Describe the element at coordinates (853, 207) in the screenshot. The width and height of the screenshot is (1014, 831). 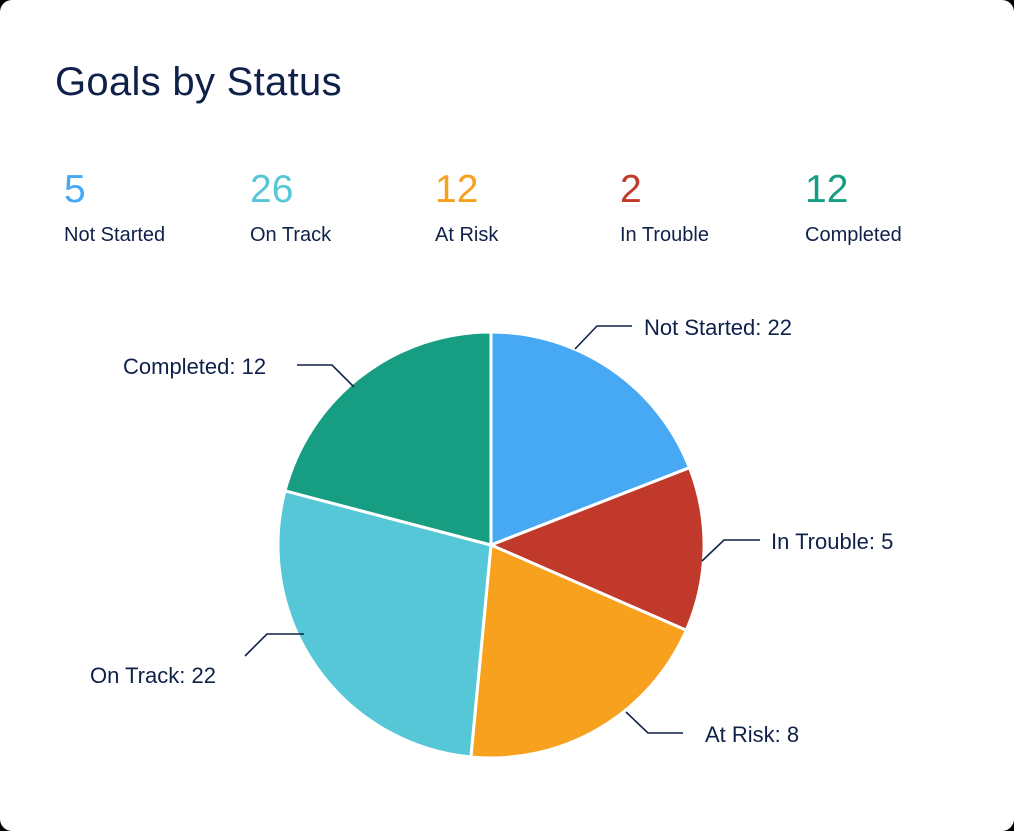
I see `stat-completed: 12 Completed` at that location.